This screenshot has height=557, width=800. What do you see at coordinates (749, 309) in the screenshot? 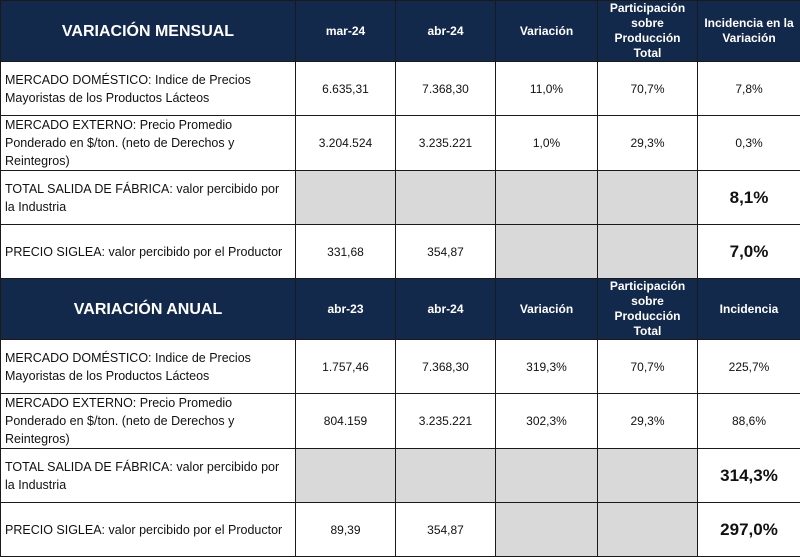
I see `column-header: Incidencia` at bounding box center [749, 309].